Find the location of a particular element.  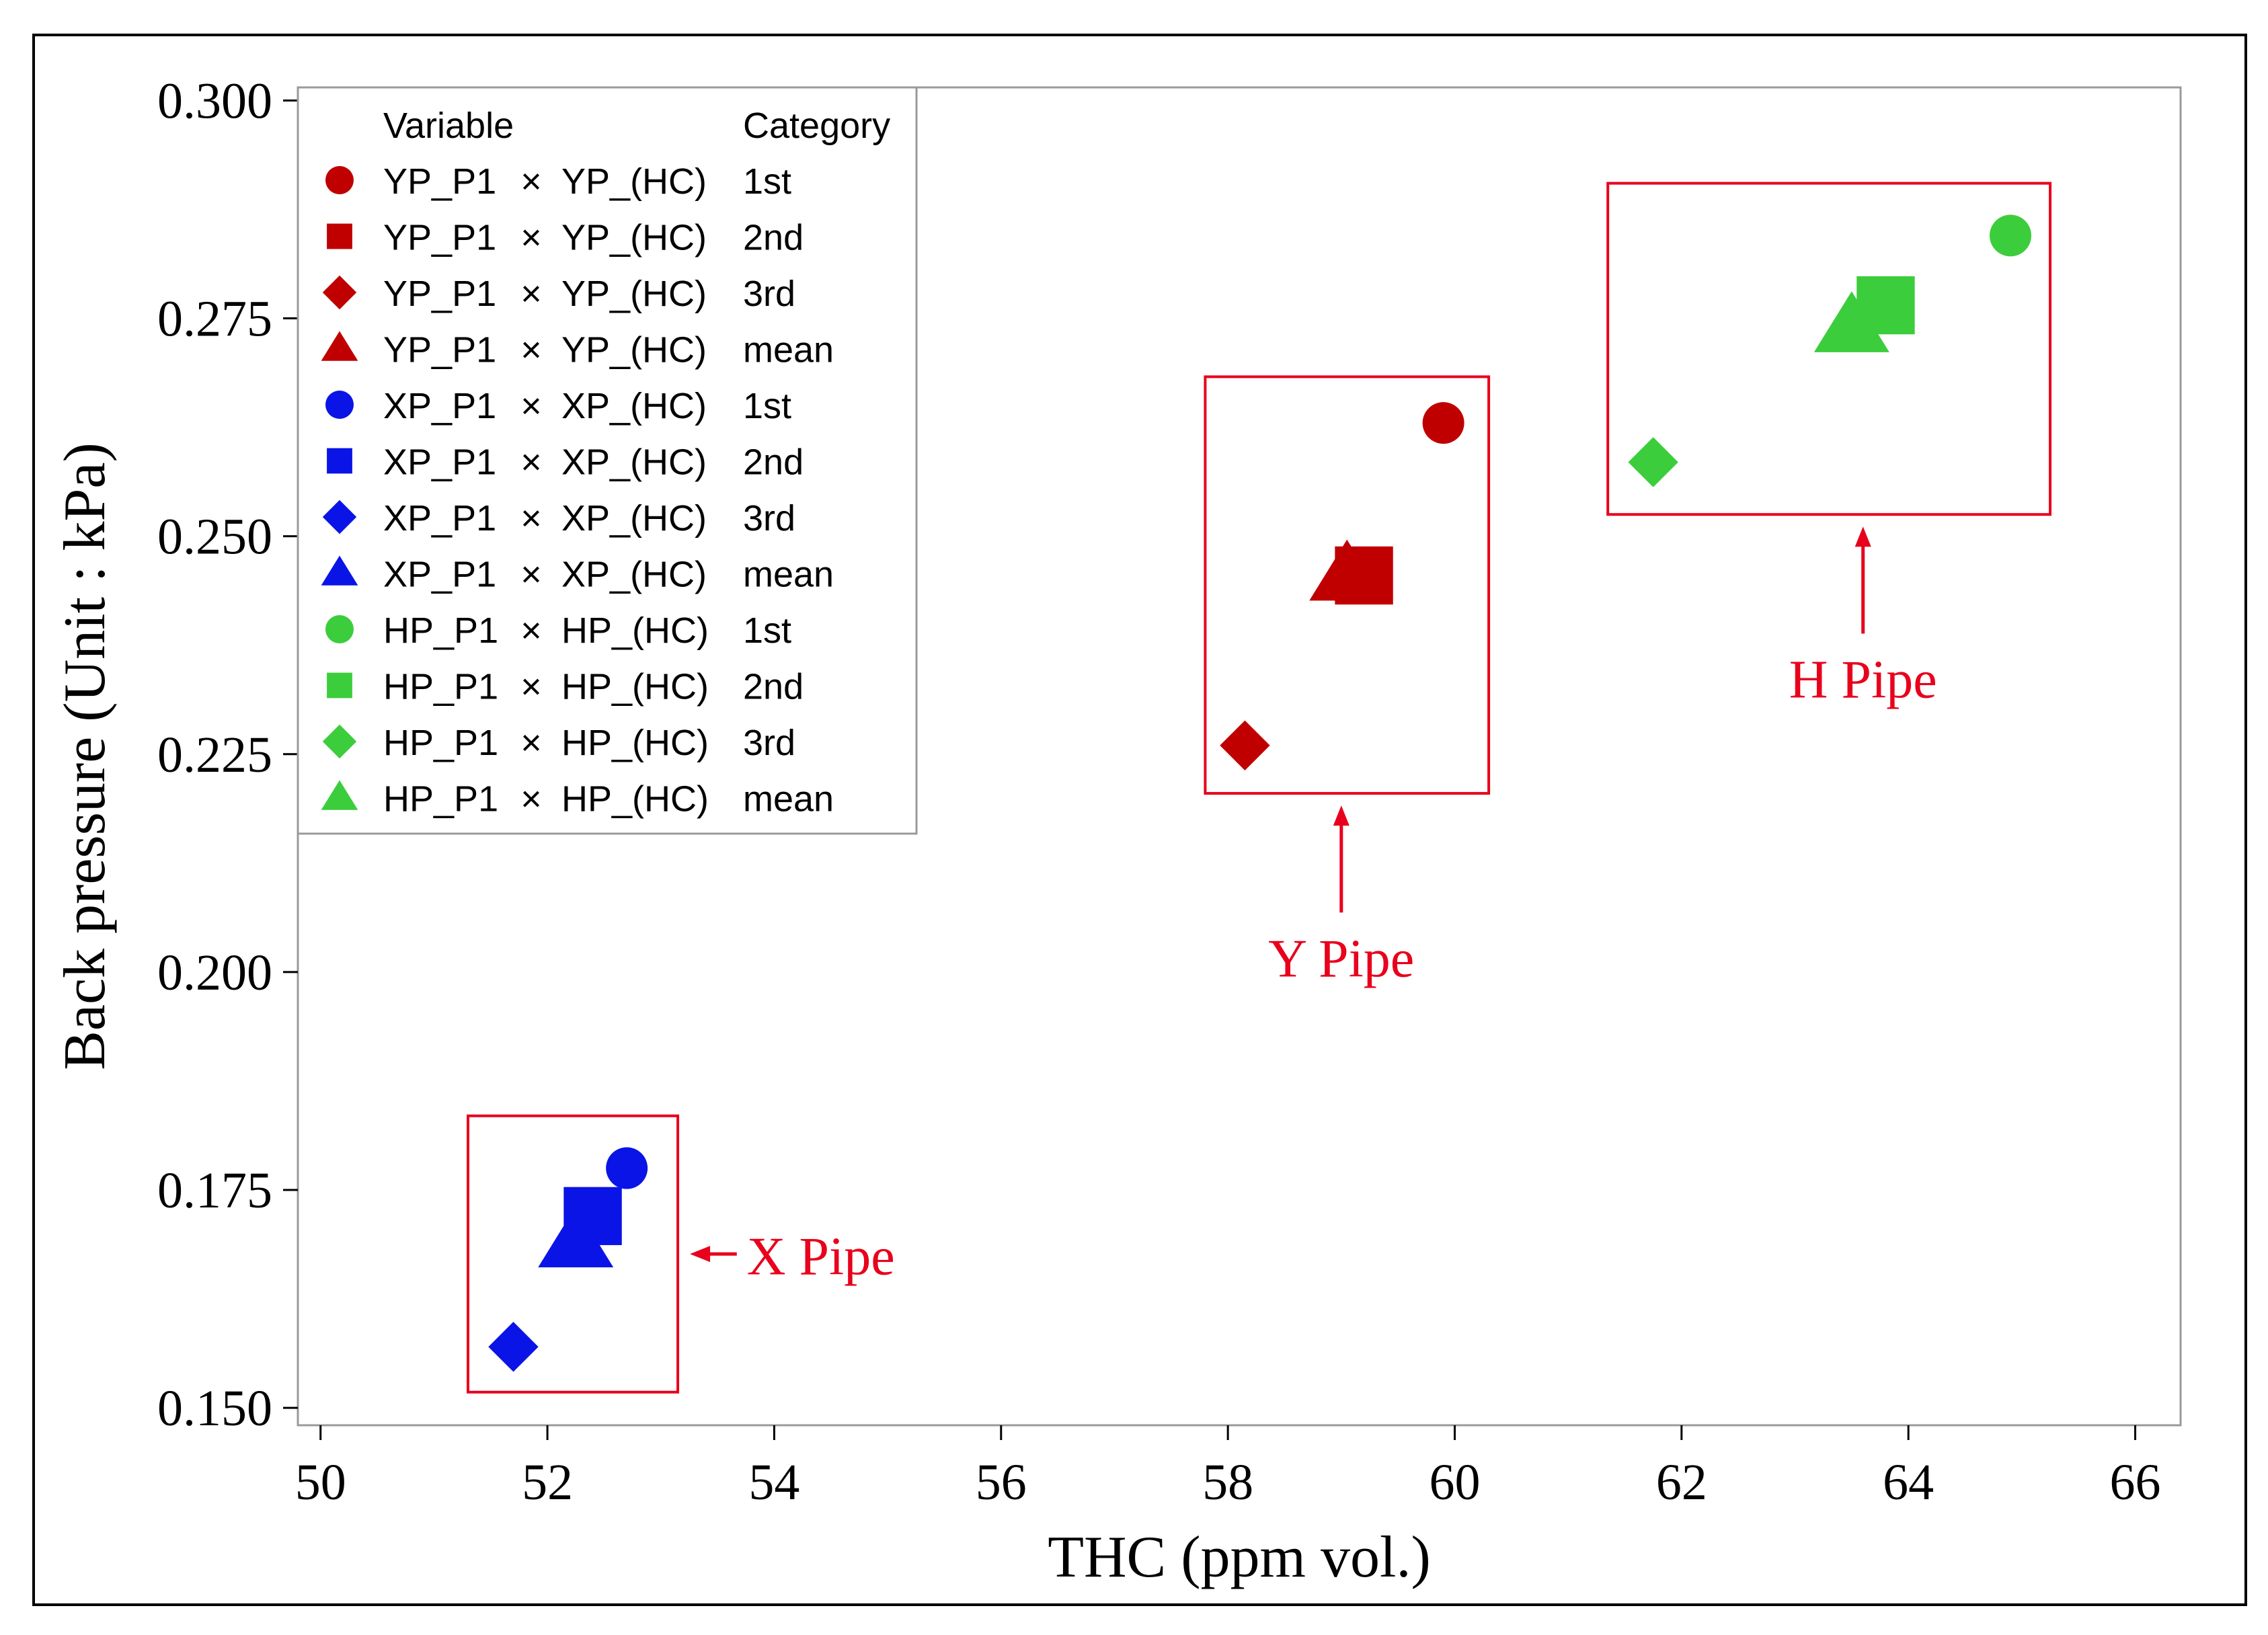

annotation-label: Y Pipe is located at coordinates (1341, 958).